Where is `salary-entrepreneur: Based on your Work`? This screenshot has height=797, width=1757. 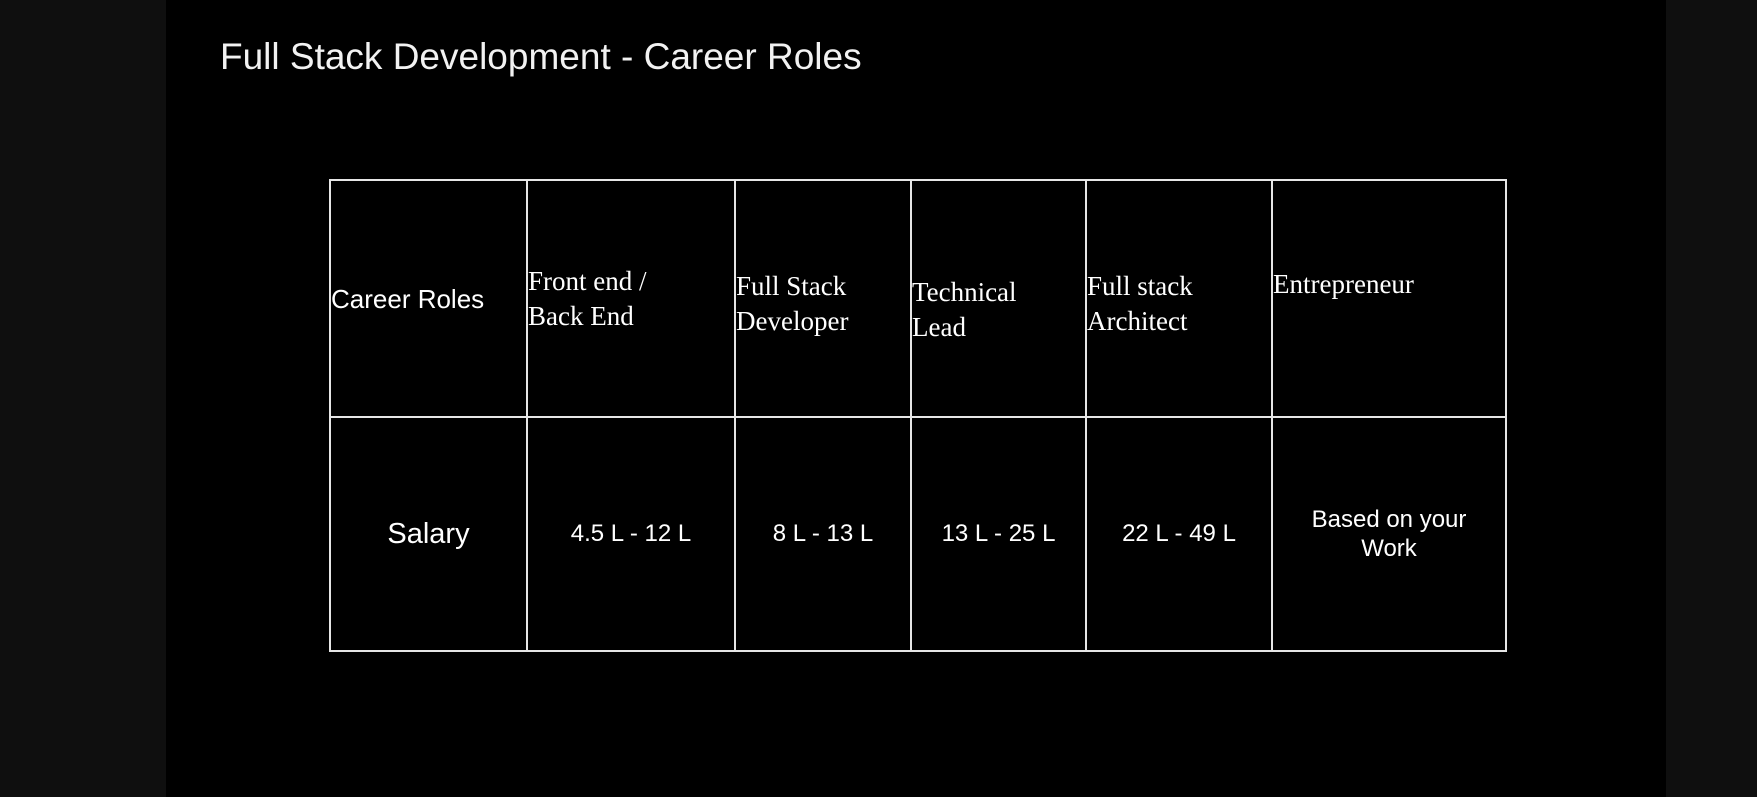
salary-entrepreneur: Based on your Work is located at coordinates (1389, 534).